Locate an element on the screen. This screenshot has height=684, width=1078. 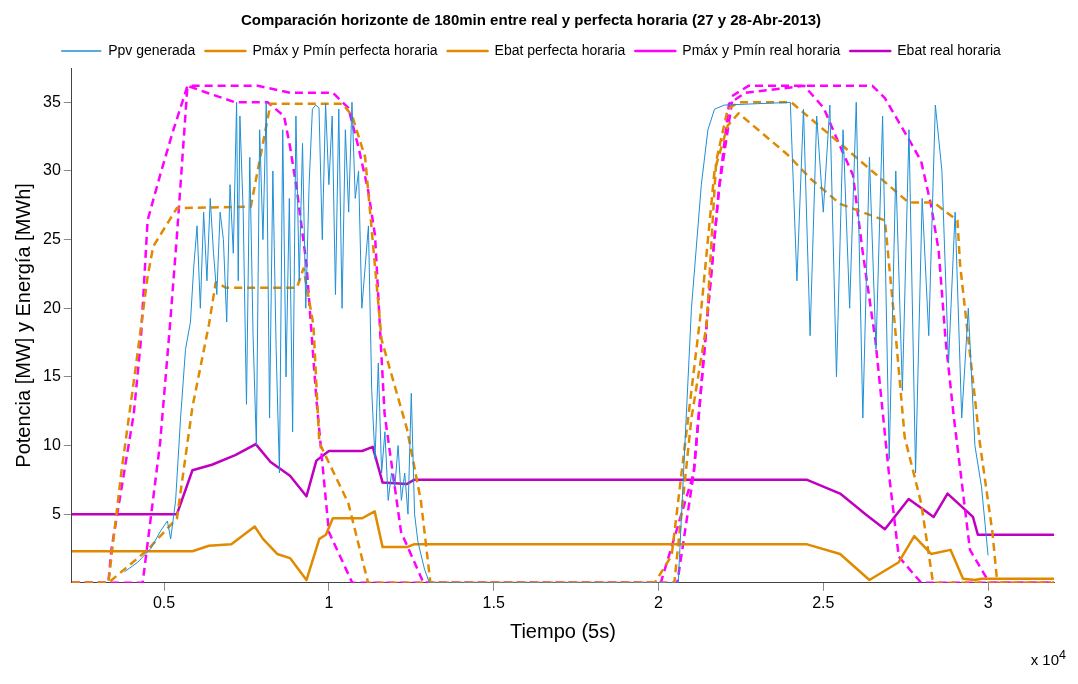
legend-label: Ebat perfecta horaria is located at coordinates (560, 49).